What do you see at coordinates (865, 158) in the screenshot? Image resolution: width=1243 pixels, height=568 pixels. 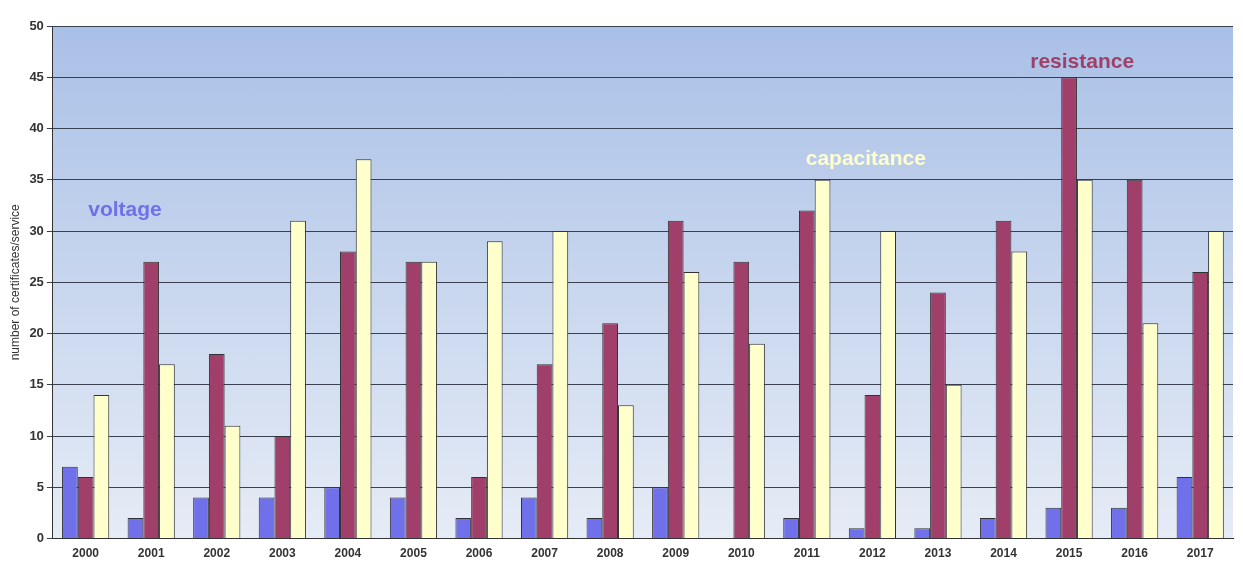 I see `series-label: capacitance` at bounding box center [865, 158].